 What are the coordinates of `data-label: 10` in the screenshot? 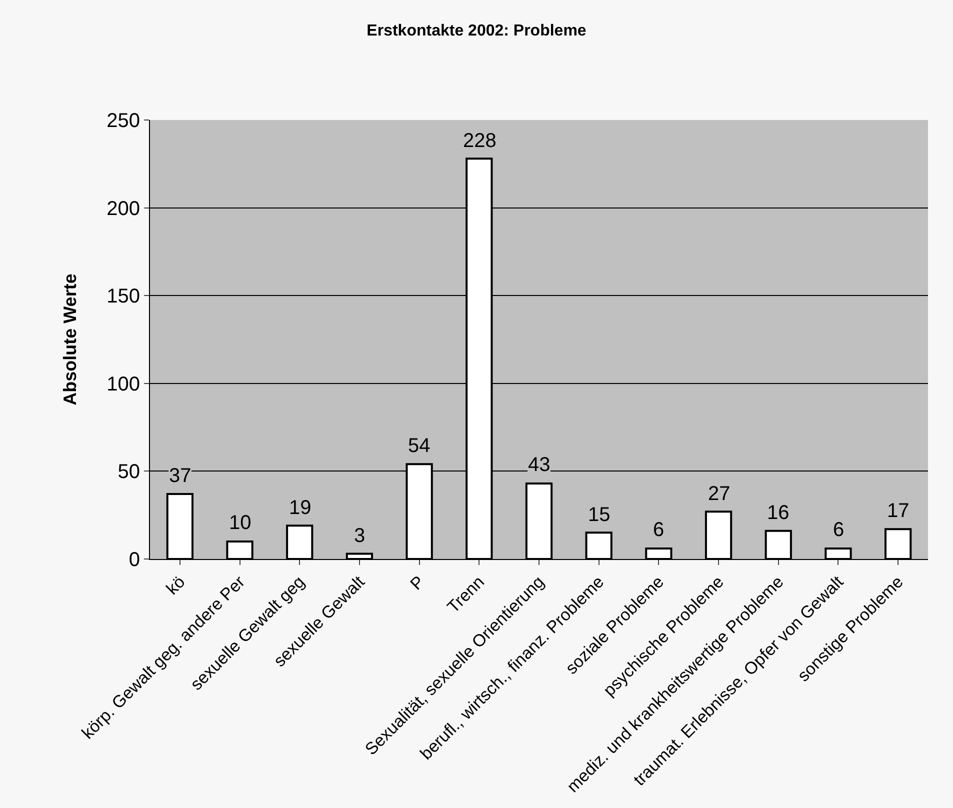 It's located at (240, 523).